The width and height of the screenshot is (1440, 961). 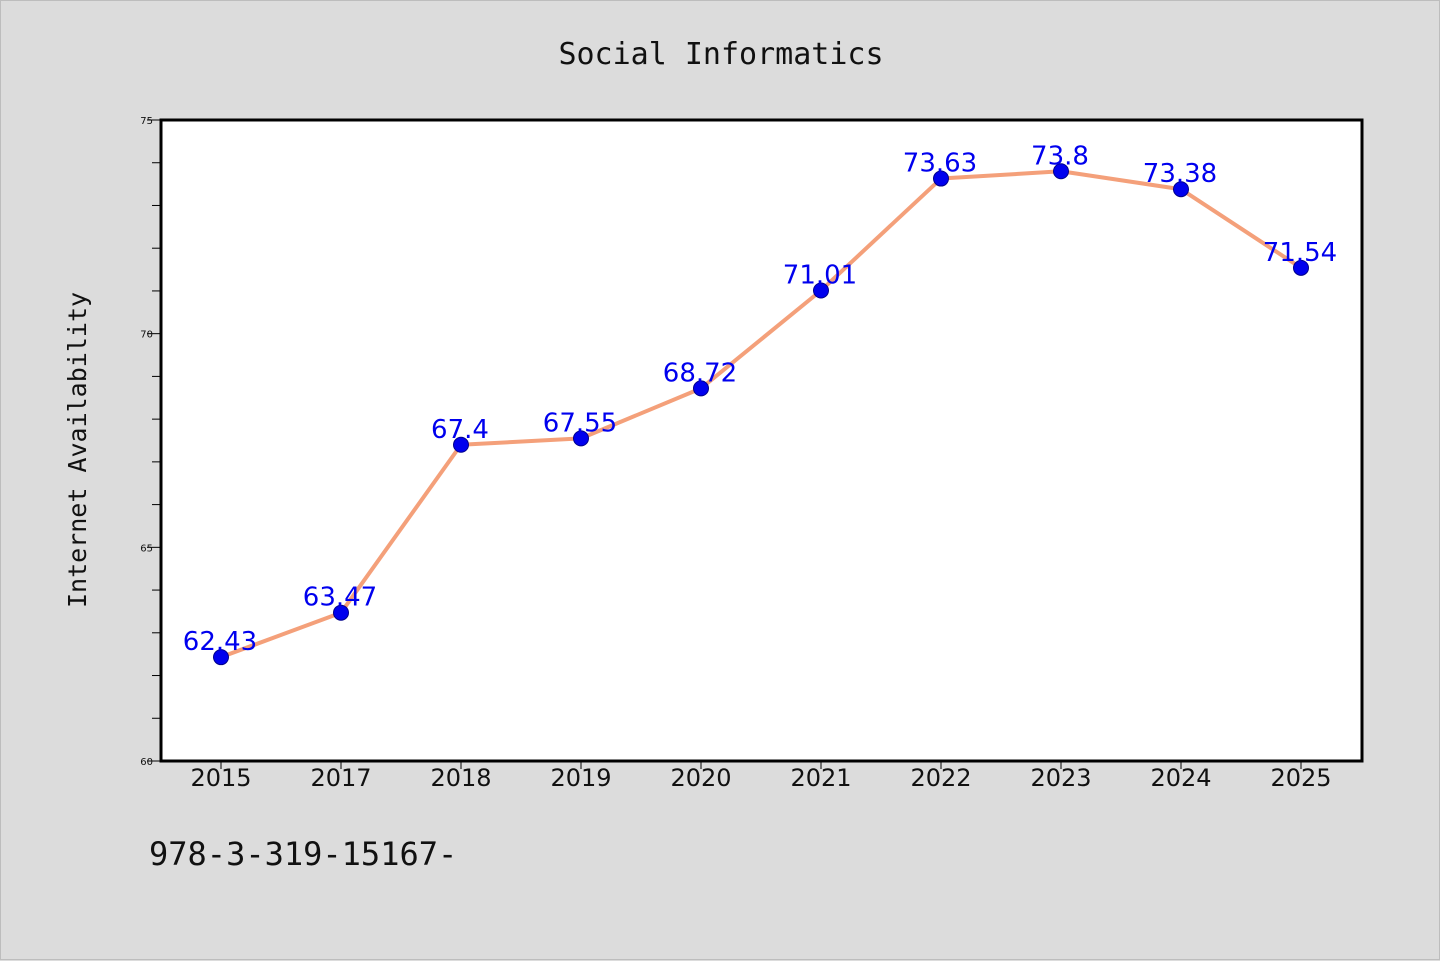 What do you see at coordinates (761, 776) in the screenshot?
I see `x-axis: 2015 2017 2018 2019 2020 2021 2022 2023 2024 2025` at bounding box center [761, 776].